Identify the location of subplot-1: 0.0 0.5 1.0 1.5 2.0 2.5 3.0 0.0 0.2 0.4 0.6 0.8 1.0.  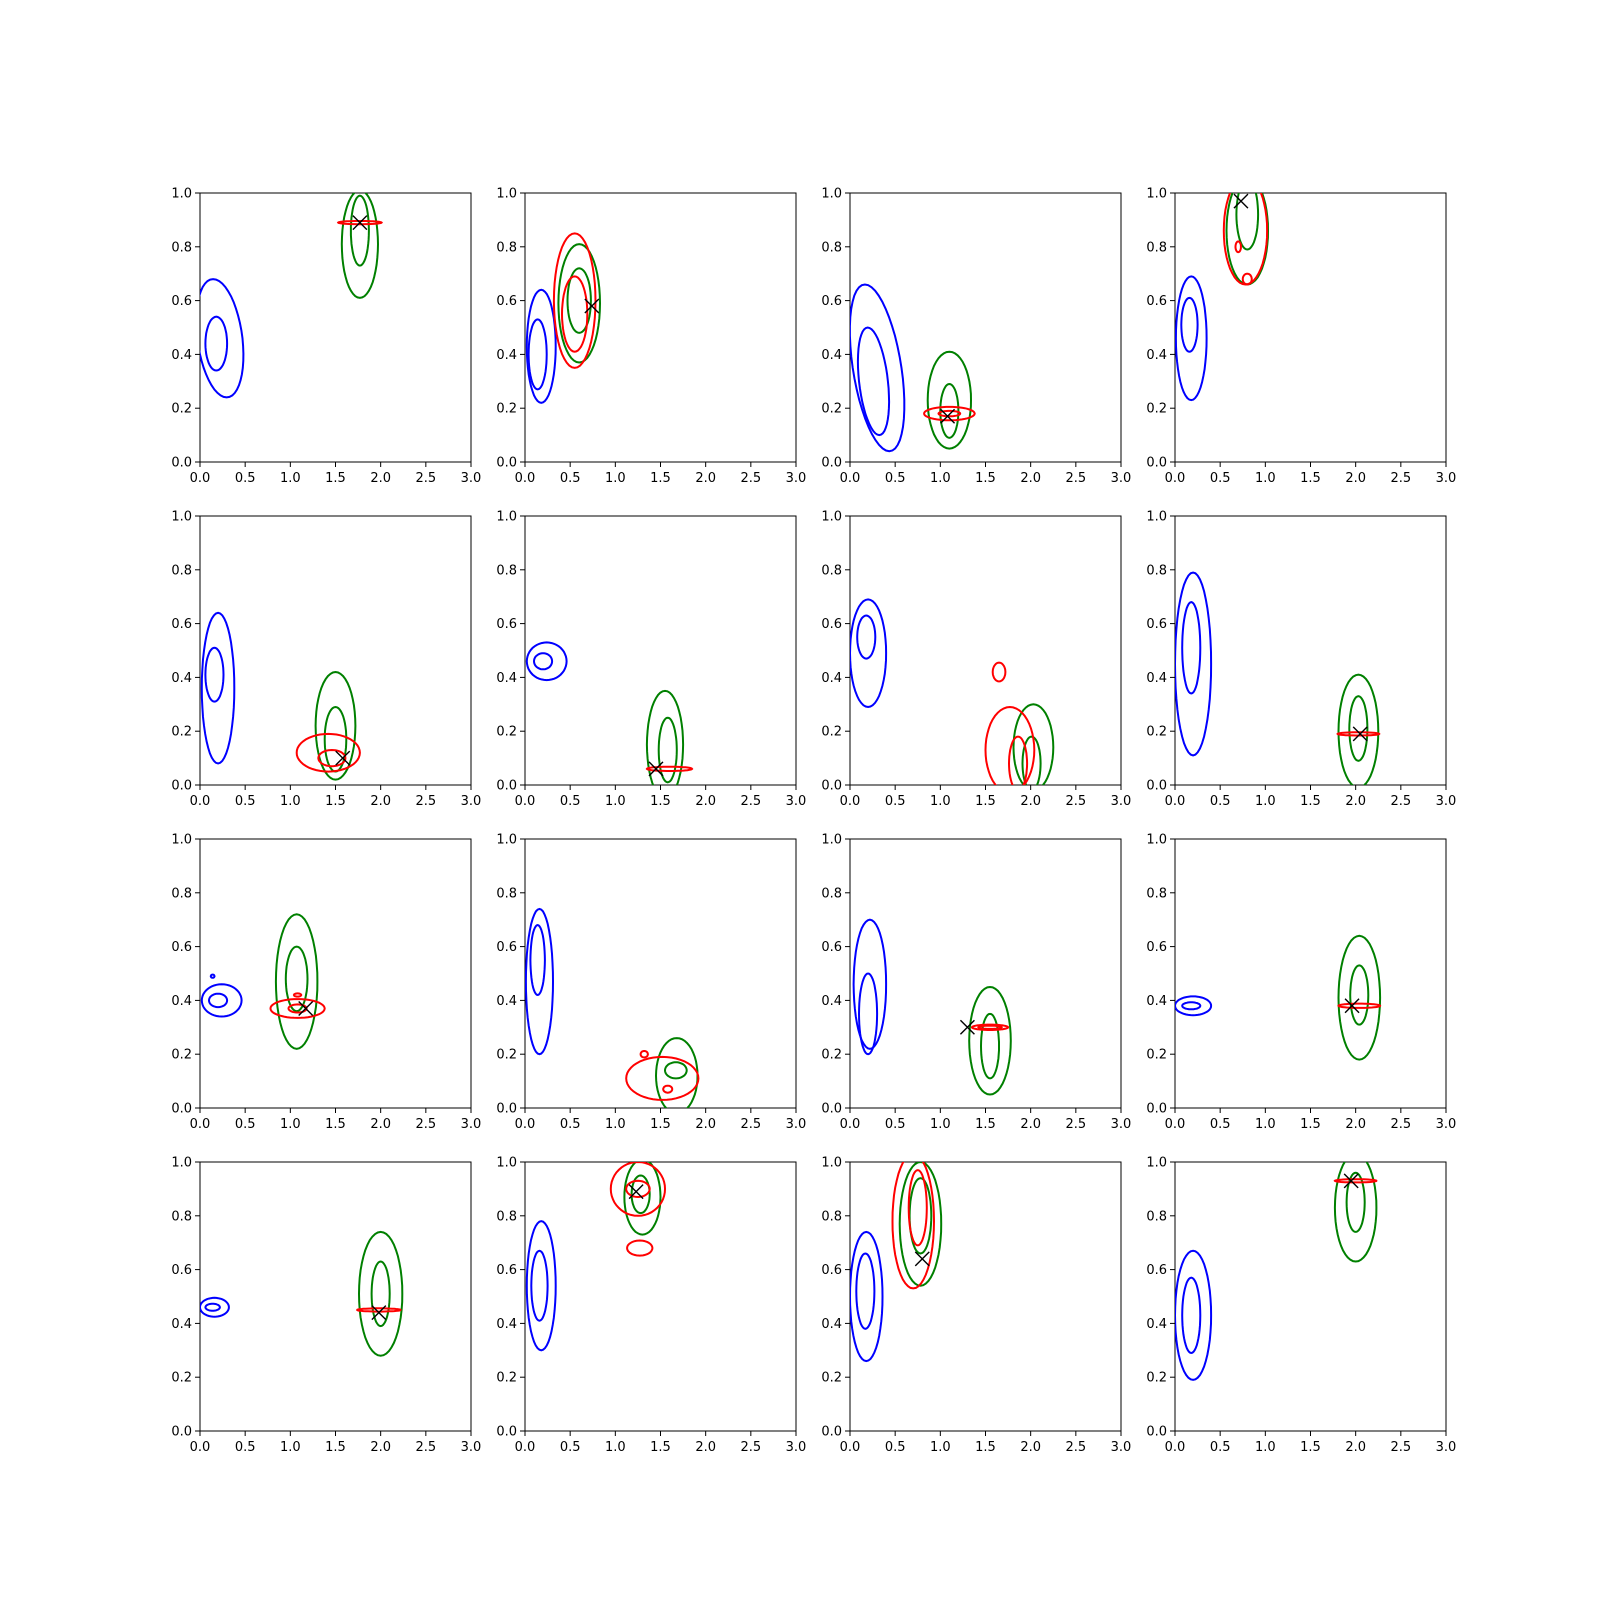
(326, 337).